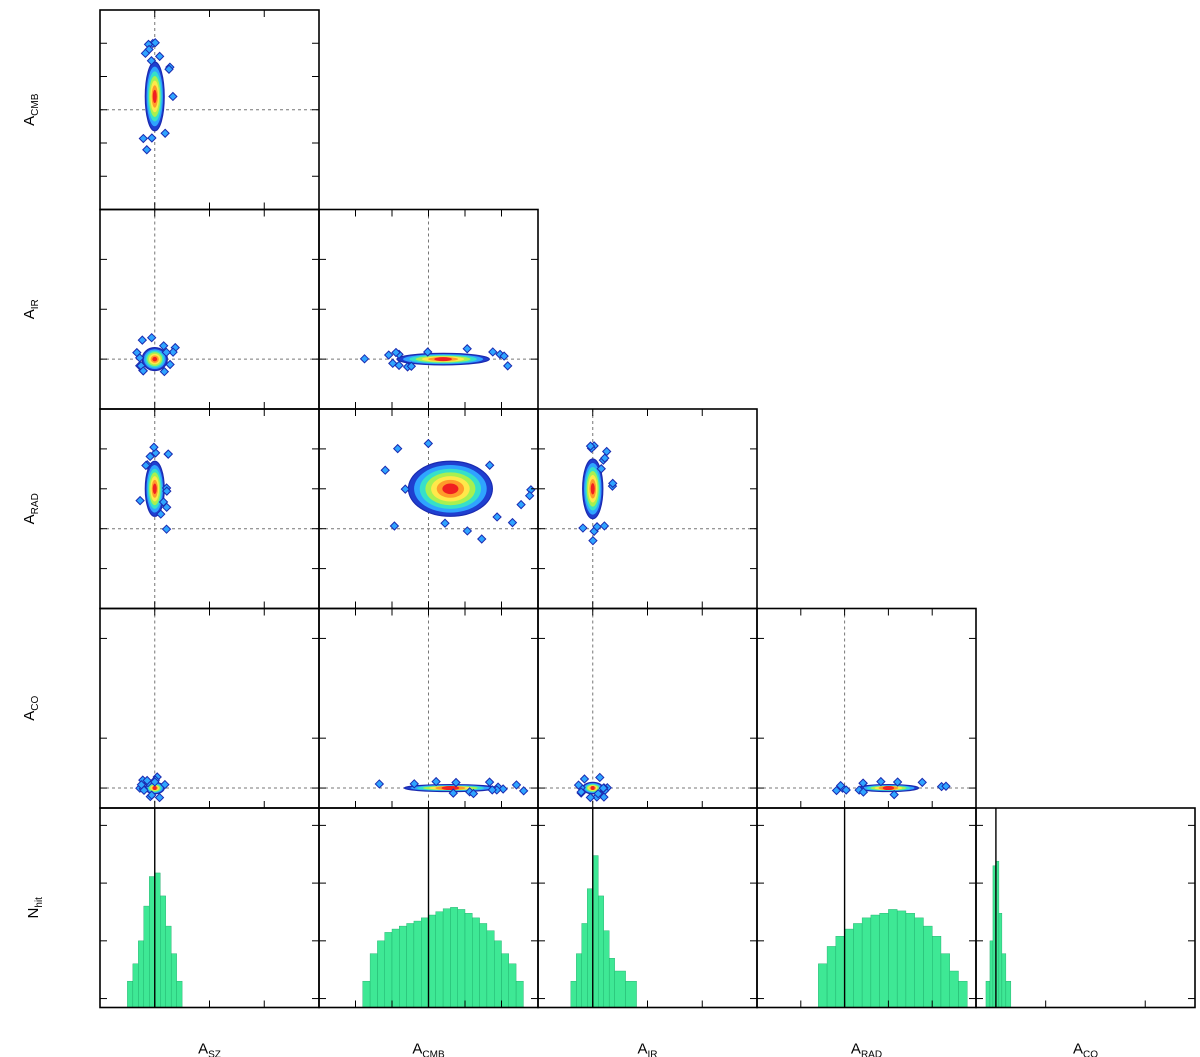  What do you see at coordinates (1090, 1053) in the screenshot?
I see `x-axis-label-A_CO-sub: CO` at bounding box center [1090, 1053].